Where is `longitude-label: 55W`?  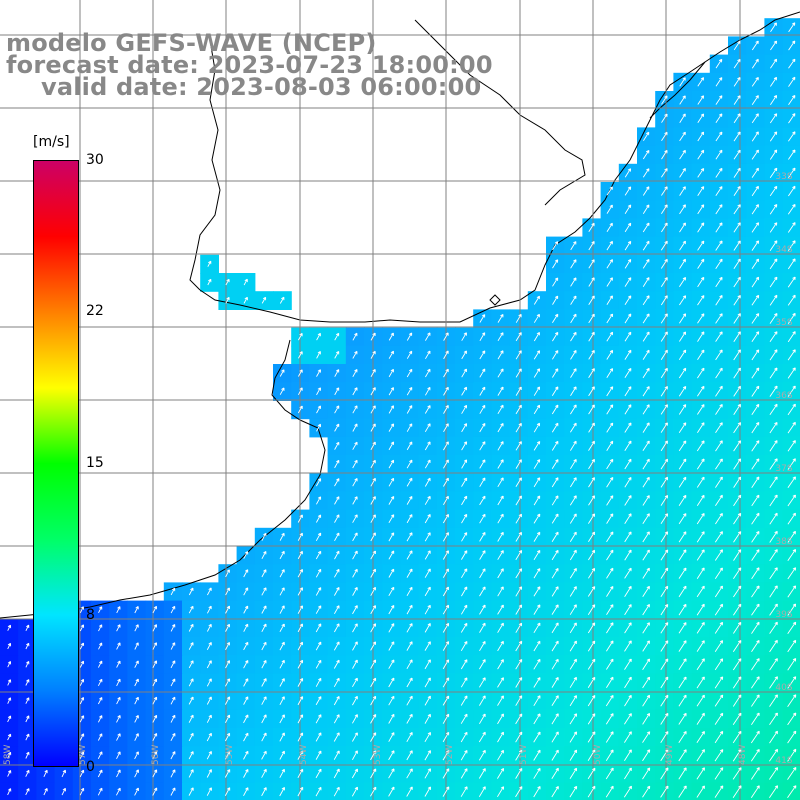 longitude-label: 55W is located at coordinates (230, 755).